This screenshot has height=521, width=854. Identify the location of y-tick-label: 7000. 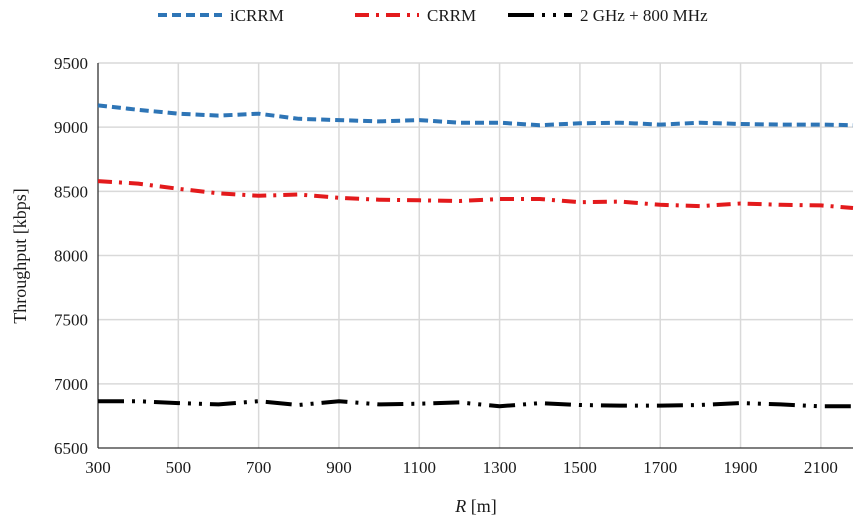
(71, 384).